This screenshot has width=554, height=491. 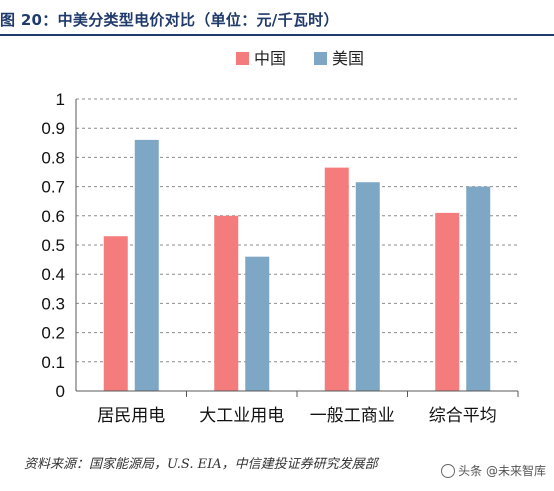 What do you see at coordinates (53, 216) in the screenshot?
I see `y-tick-label: 0.6` at bounding box center [53, 216].